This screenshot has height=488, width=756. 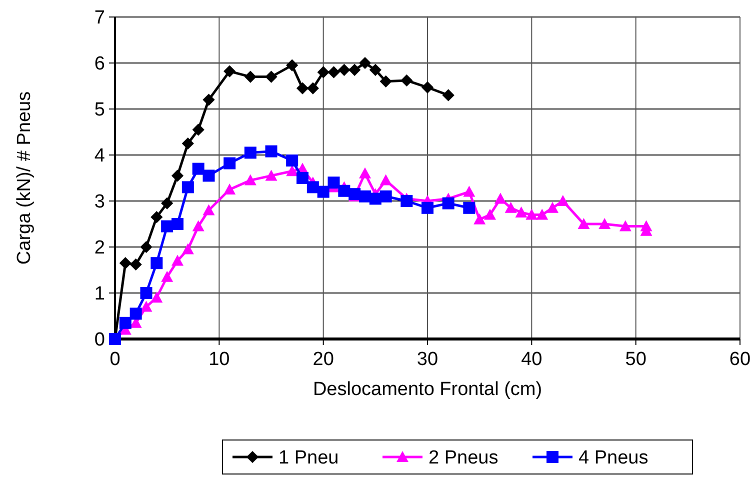 I want to click on x-tick-label: 10, so click(x=219, y=359).